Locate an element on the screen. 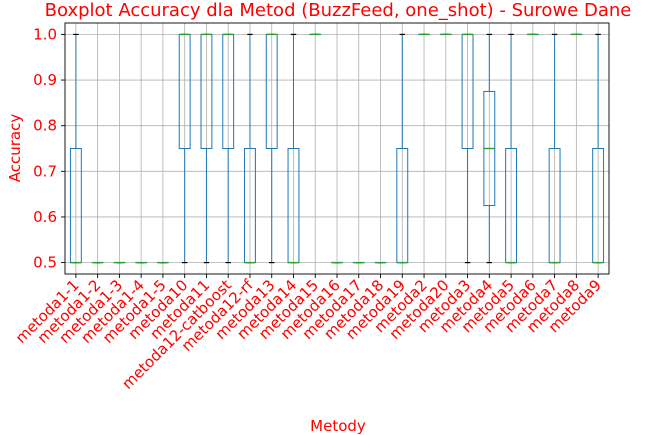 Image resolution: width=655 pixels, height=435 pixels. box-metoda19 is located at coordinates (402, 148).